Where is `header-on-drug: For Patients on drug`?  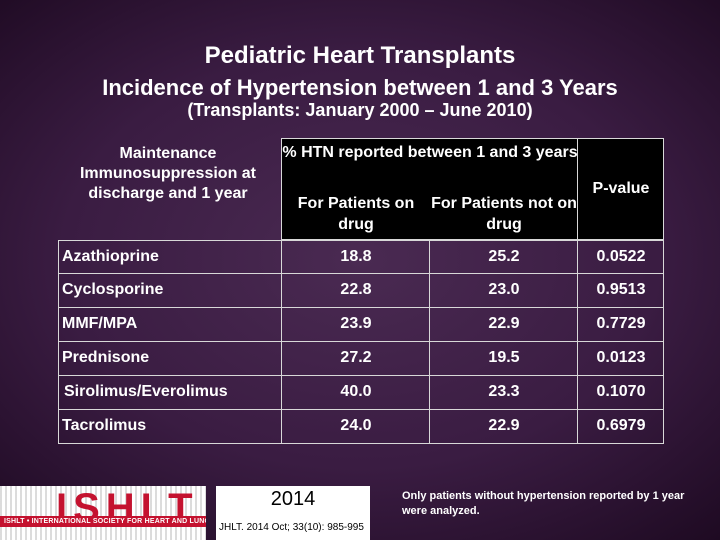 header-on-drug: For Patients on drug is located at coordinates (356, 214).